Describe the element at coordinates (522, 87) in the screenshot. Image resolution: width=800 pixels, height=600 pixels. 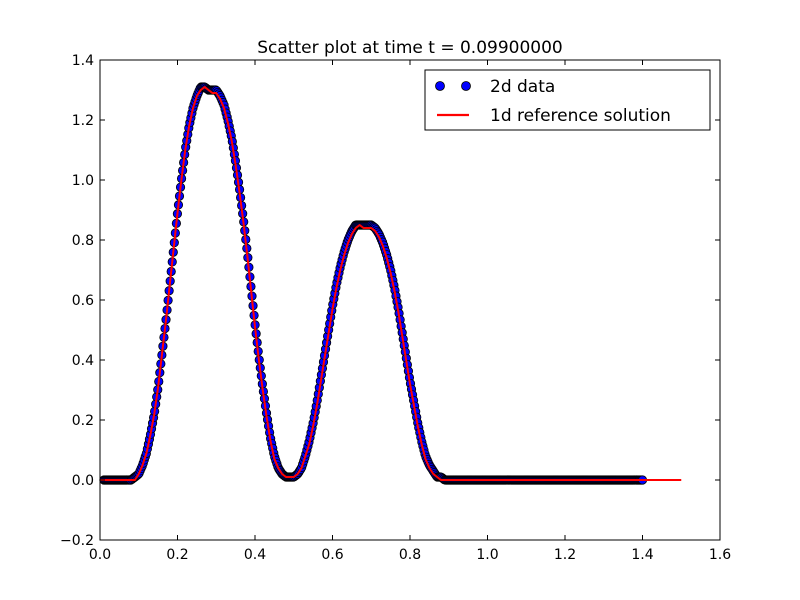
I see `legend-label-2d-data: 2d data` at that location.